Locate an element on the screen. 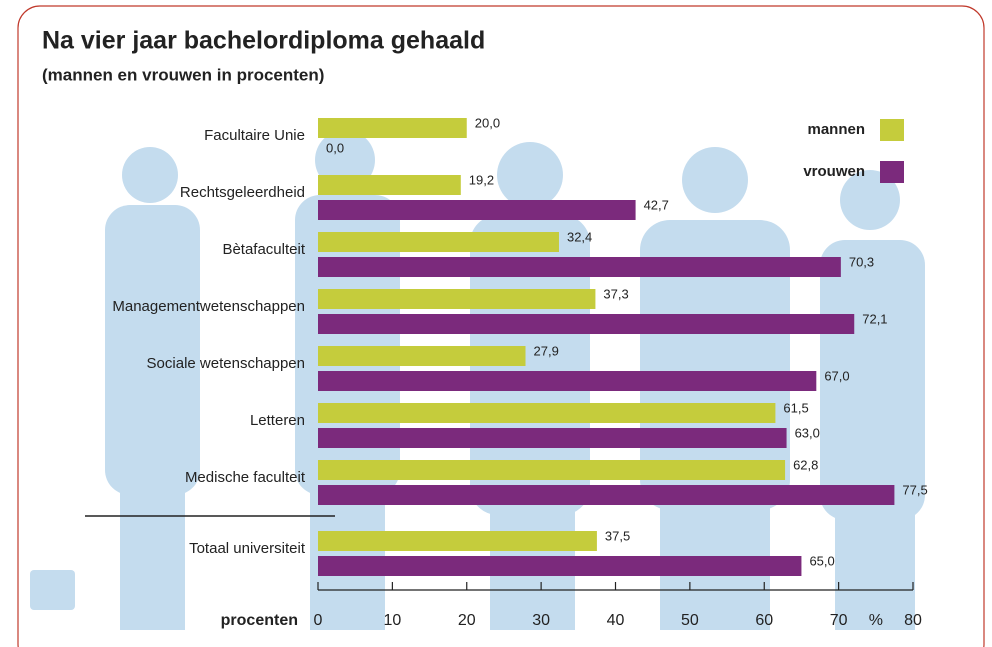 The image size is (992, 647). value-label: 63,0 is located at coordinates (807, 432).